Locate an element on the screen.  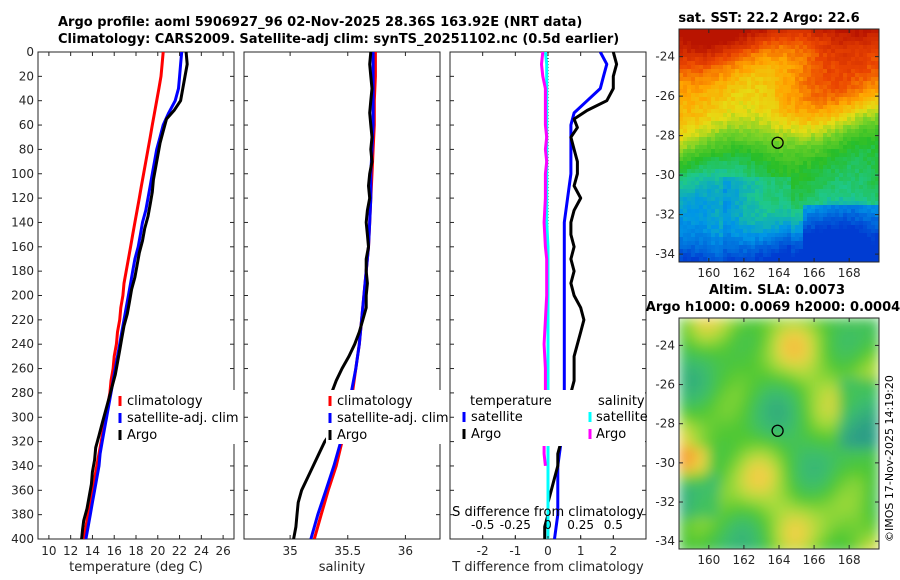
series-line-Argo is located at coordinates (134, 295).